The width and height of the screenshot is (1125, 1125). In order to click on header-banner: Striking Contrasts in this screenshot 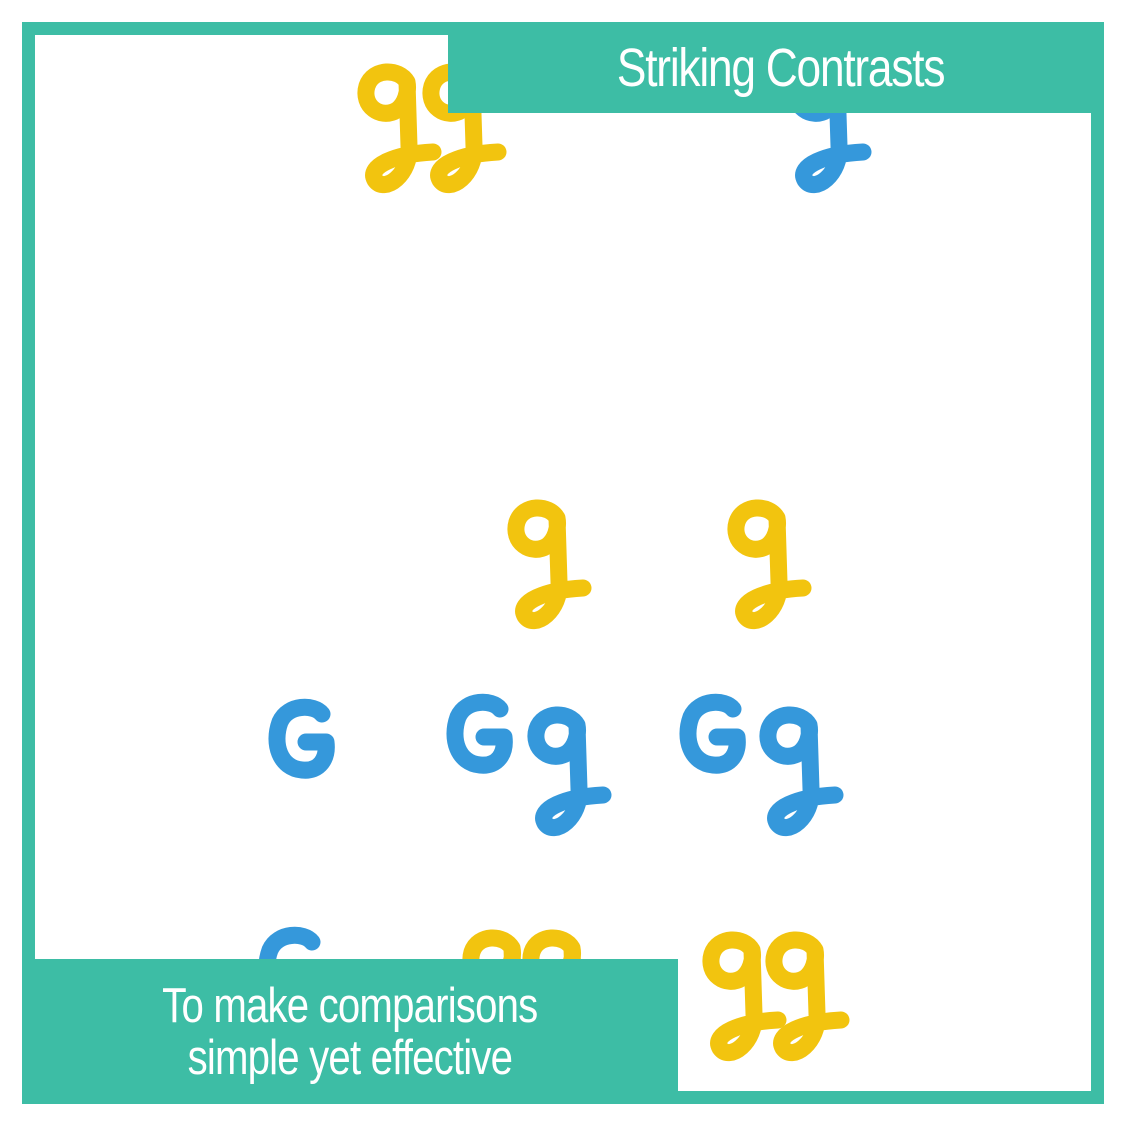, I will do `click(776, 67)`.